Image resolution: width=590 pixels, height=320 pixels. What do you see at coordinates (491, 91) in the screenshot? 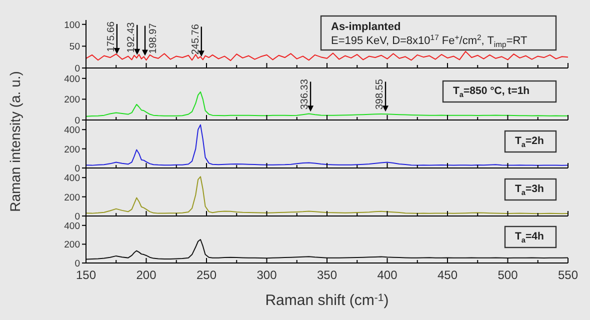
I see `annotation: T$_{a}$=850 °C, t=1h` at bounding box center [491, 91].